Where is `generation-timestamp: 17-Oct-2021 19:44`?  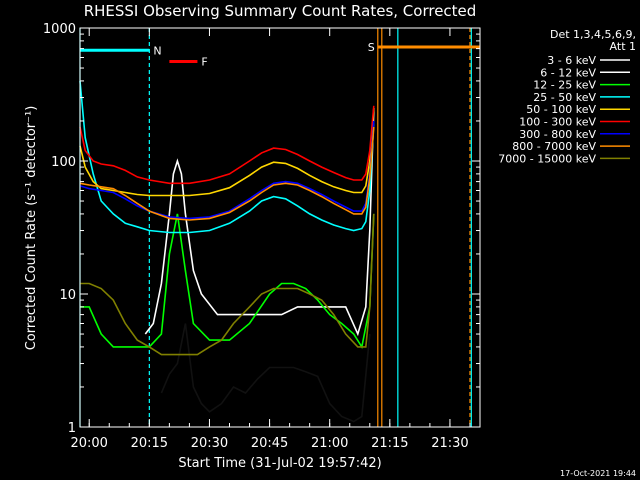
generation-timestamp: 17-Oct-2021 19:44 is located at coordinates (598, 473).